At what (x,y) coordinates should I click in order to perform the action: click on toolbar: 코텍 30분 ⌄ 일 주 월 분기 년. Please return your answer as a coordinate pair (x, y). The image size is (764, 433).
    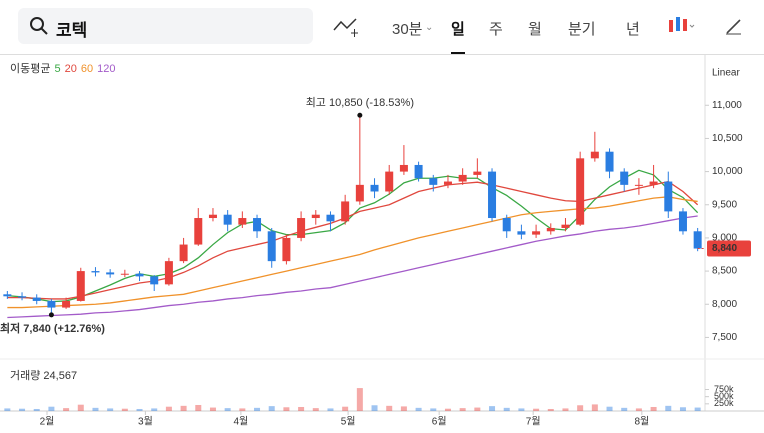
    Looking at the image, I should click on (382, 27).